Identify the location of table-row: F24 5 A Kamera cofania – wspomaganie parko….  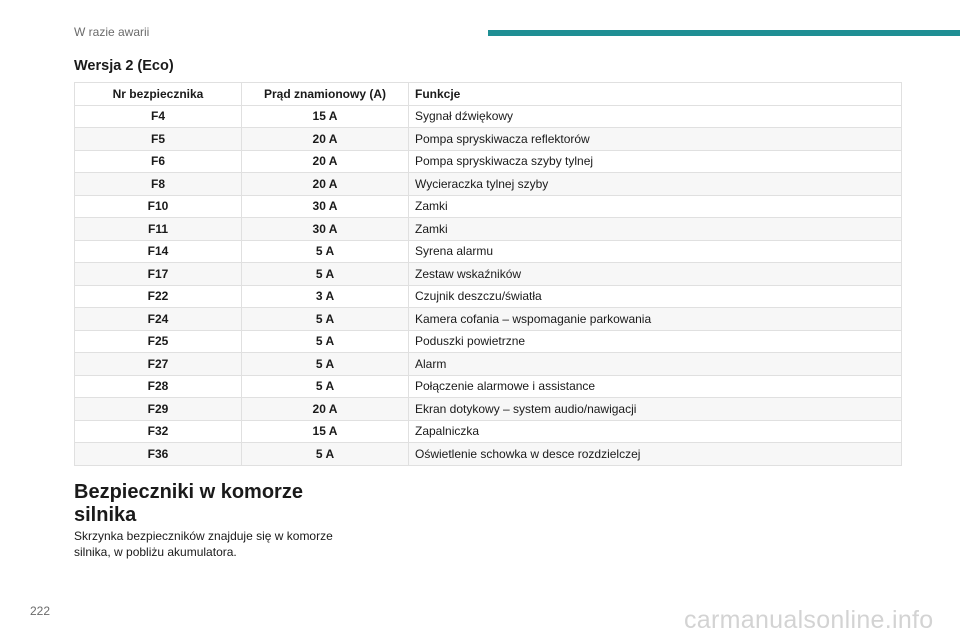
(488, 319).